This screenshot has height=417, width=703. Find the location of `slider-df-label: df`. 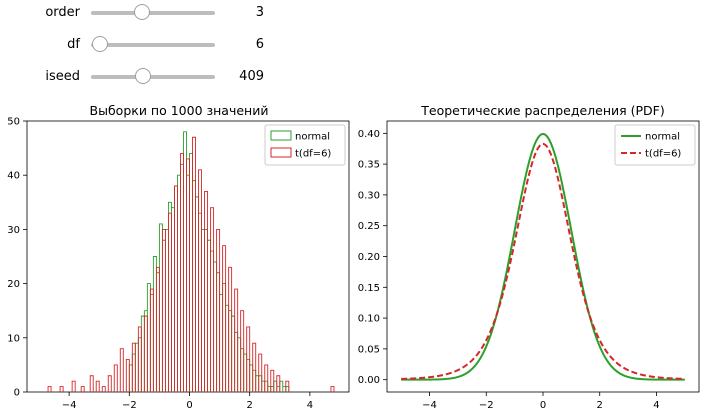

slider-df-label: df is located at coordinates (73, 44).